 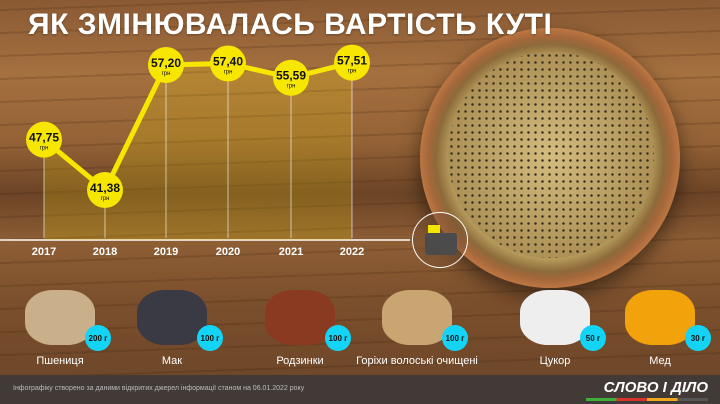 I want to click on x-tick-label: 2018, so click(x=105, y=252).